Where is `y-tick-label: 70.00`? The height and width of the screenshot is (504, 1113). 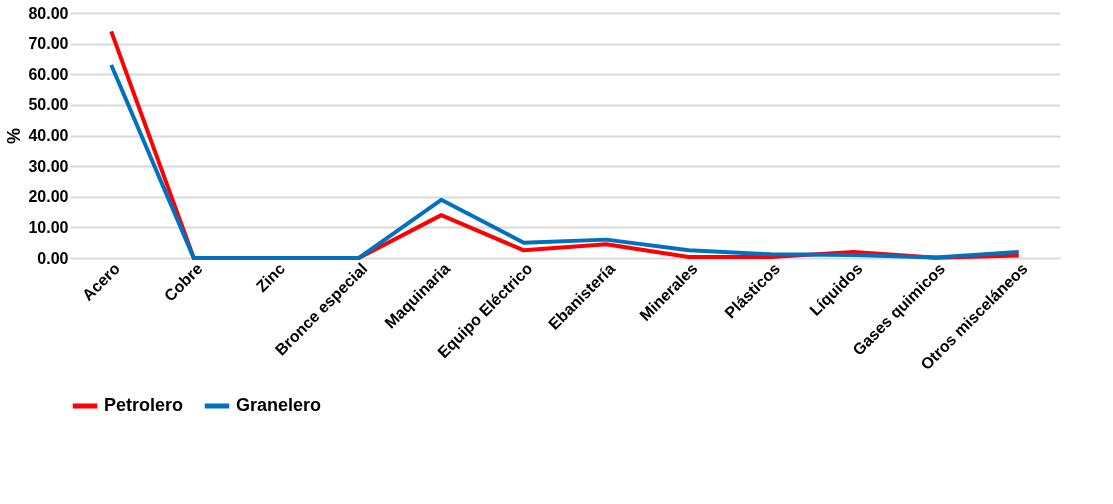
y-tick-label: 70.00 is located at coordinates (48, 44).